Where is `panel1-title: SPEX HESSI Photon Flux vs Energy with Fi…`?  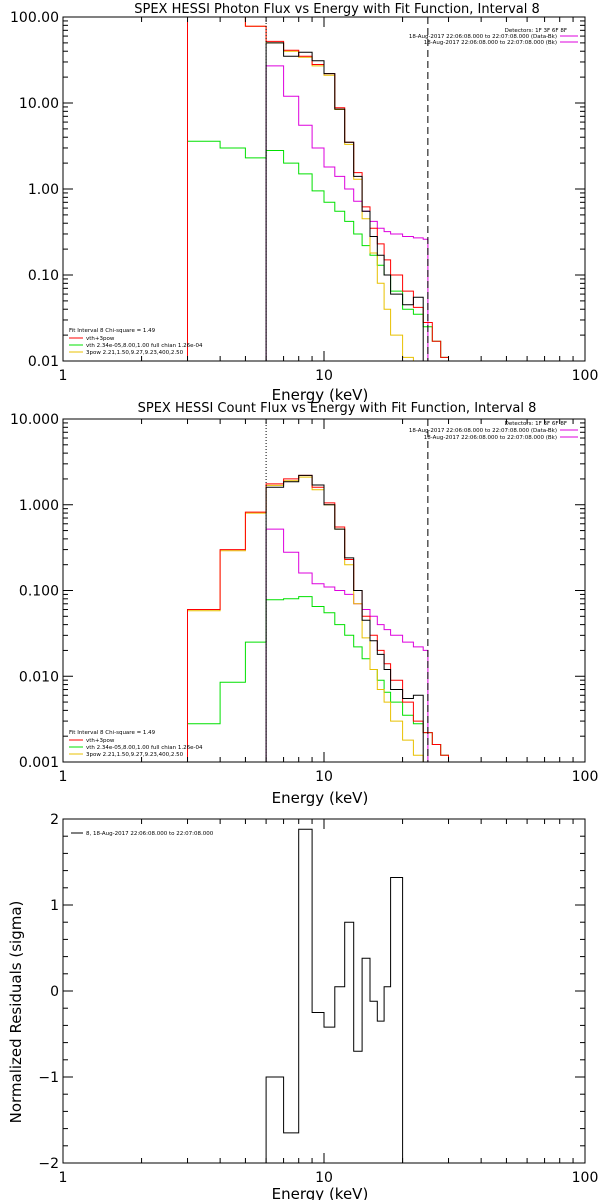
panel1-title: SPEX HESSI Photon Flux vs Energy with Fi… is located at coordinates (337, 9).